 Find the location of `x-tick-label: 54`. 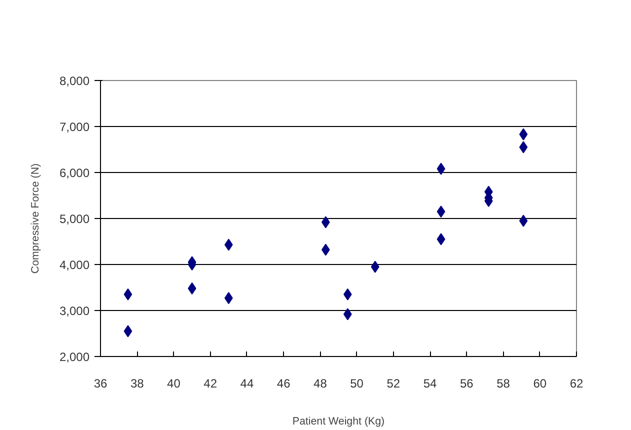

x-tick-label: 54 is located at coordinates (430, 383).